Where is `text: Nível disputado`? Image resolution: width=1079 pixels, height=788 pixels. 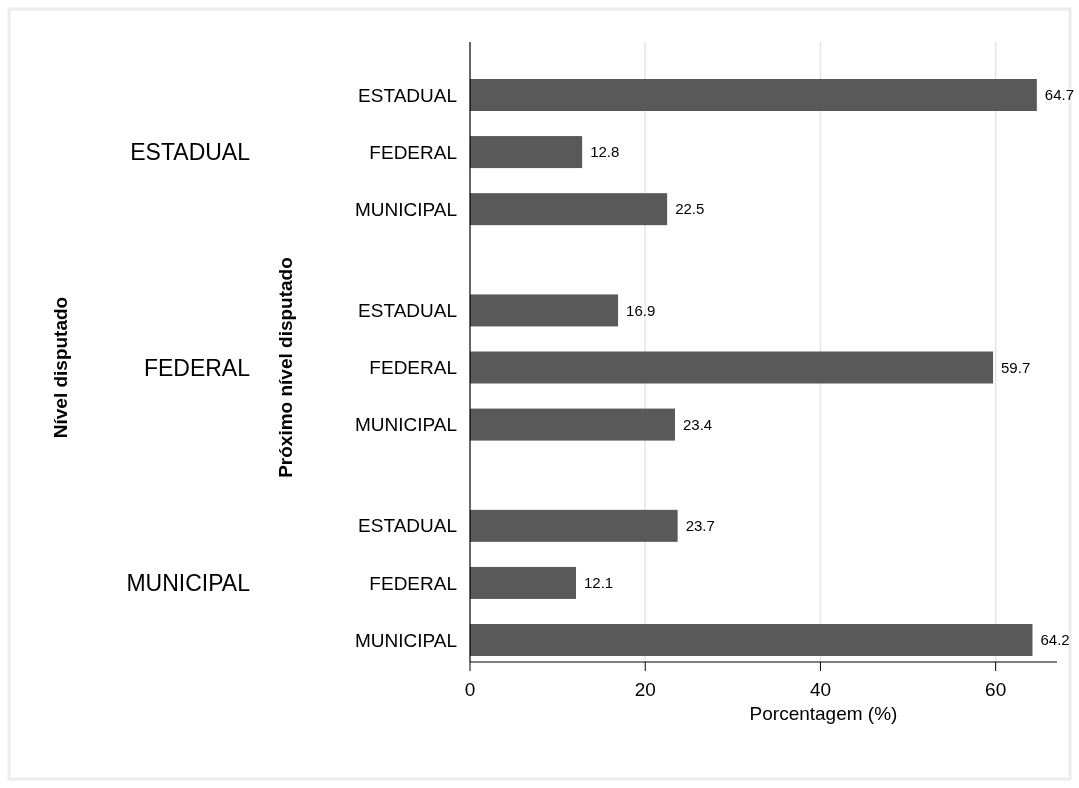
text: Nível disputado is located at coordinates (60, 367).